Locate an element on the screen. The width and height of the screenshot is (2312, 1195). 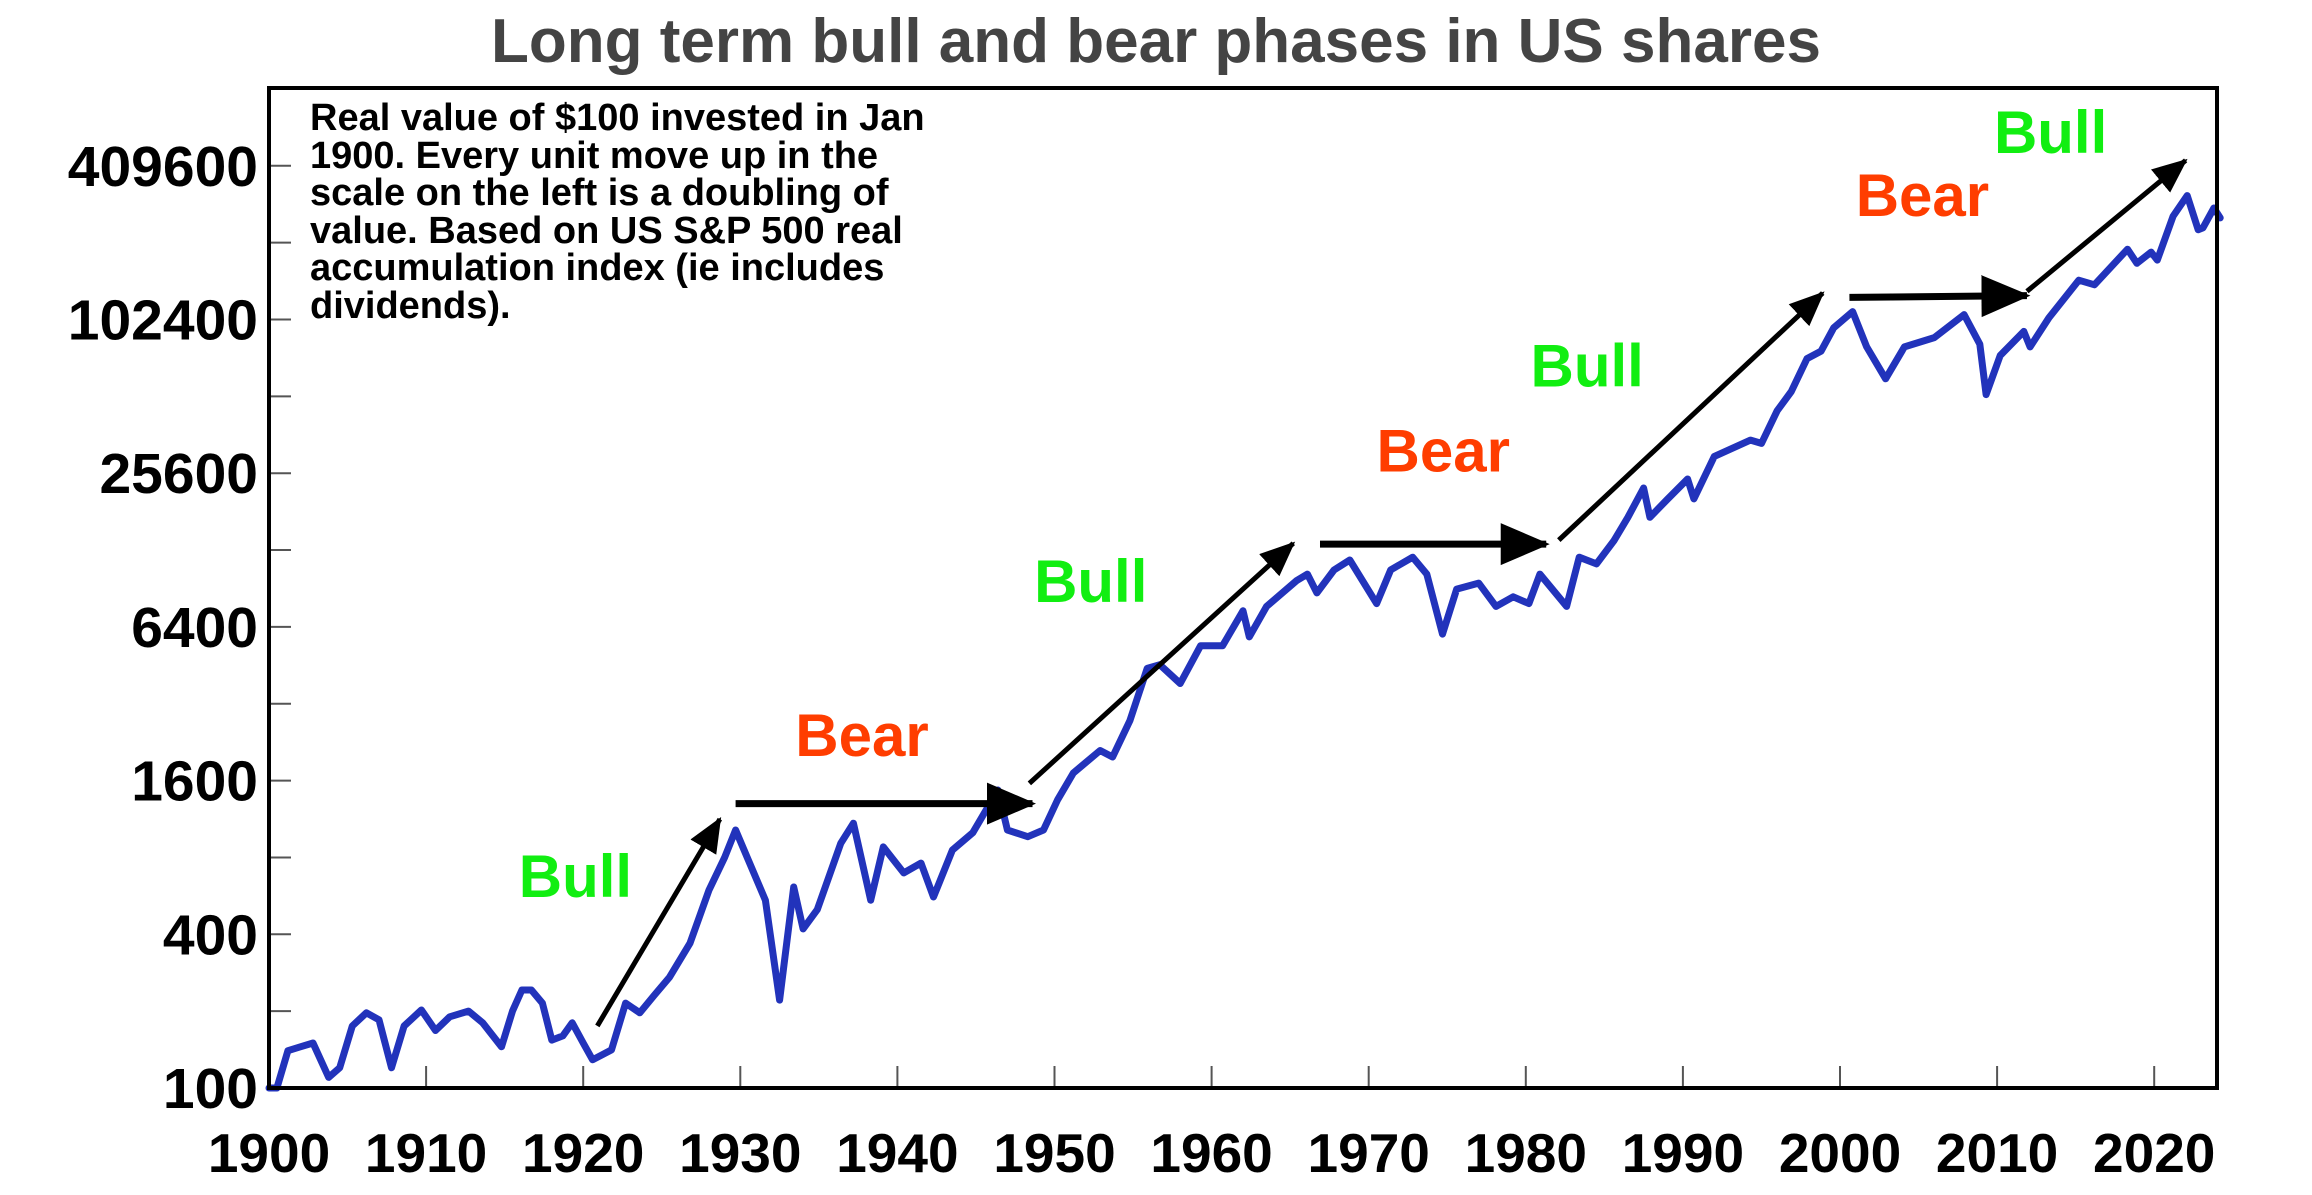
x-tick-label: 1970 is located at coordinates (1369, 1153).